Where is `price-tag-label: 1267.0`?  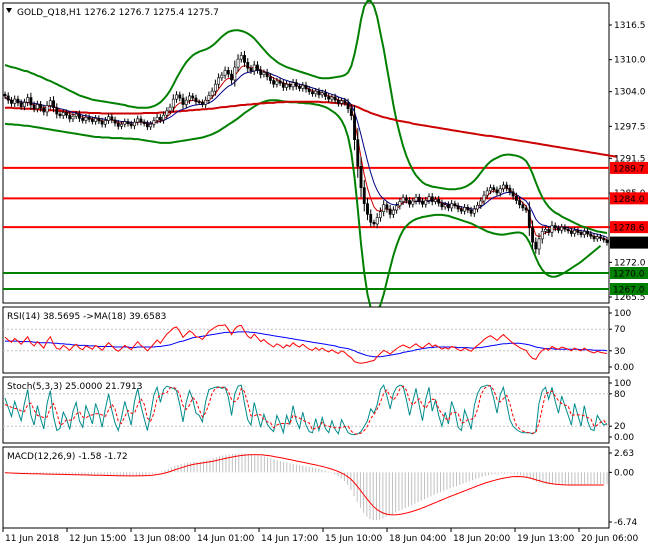 price-tag-label: 1267.0 is located at coordinates (629, 291).